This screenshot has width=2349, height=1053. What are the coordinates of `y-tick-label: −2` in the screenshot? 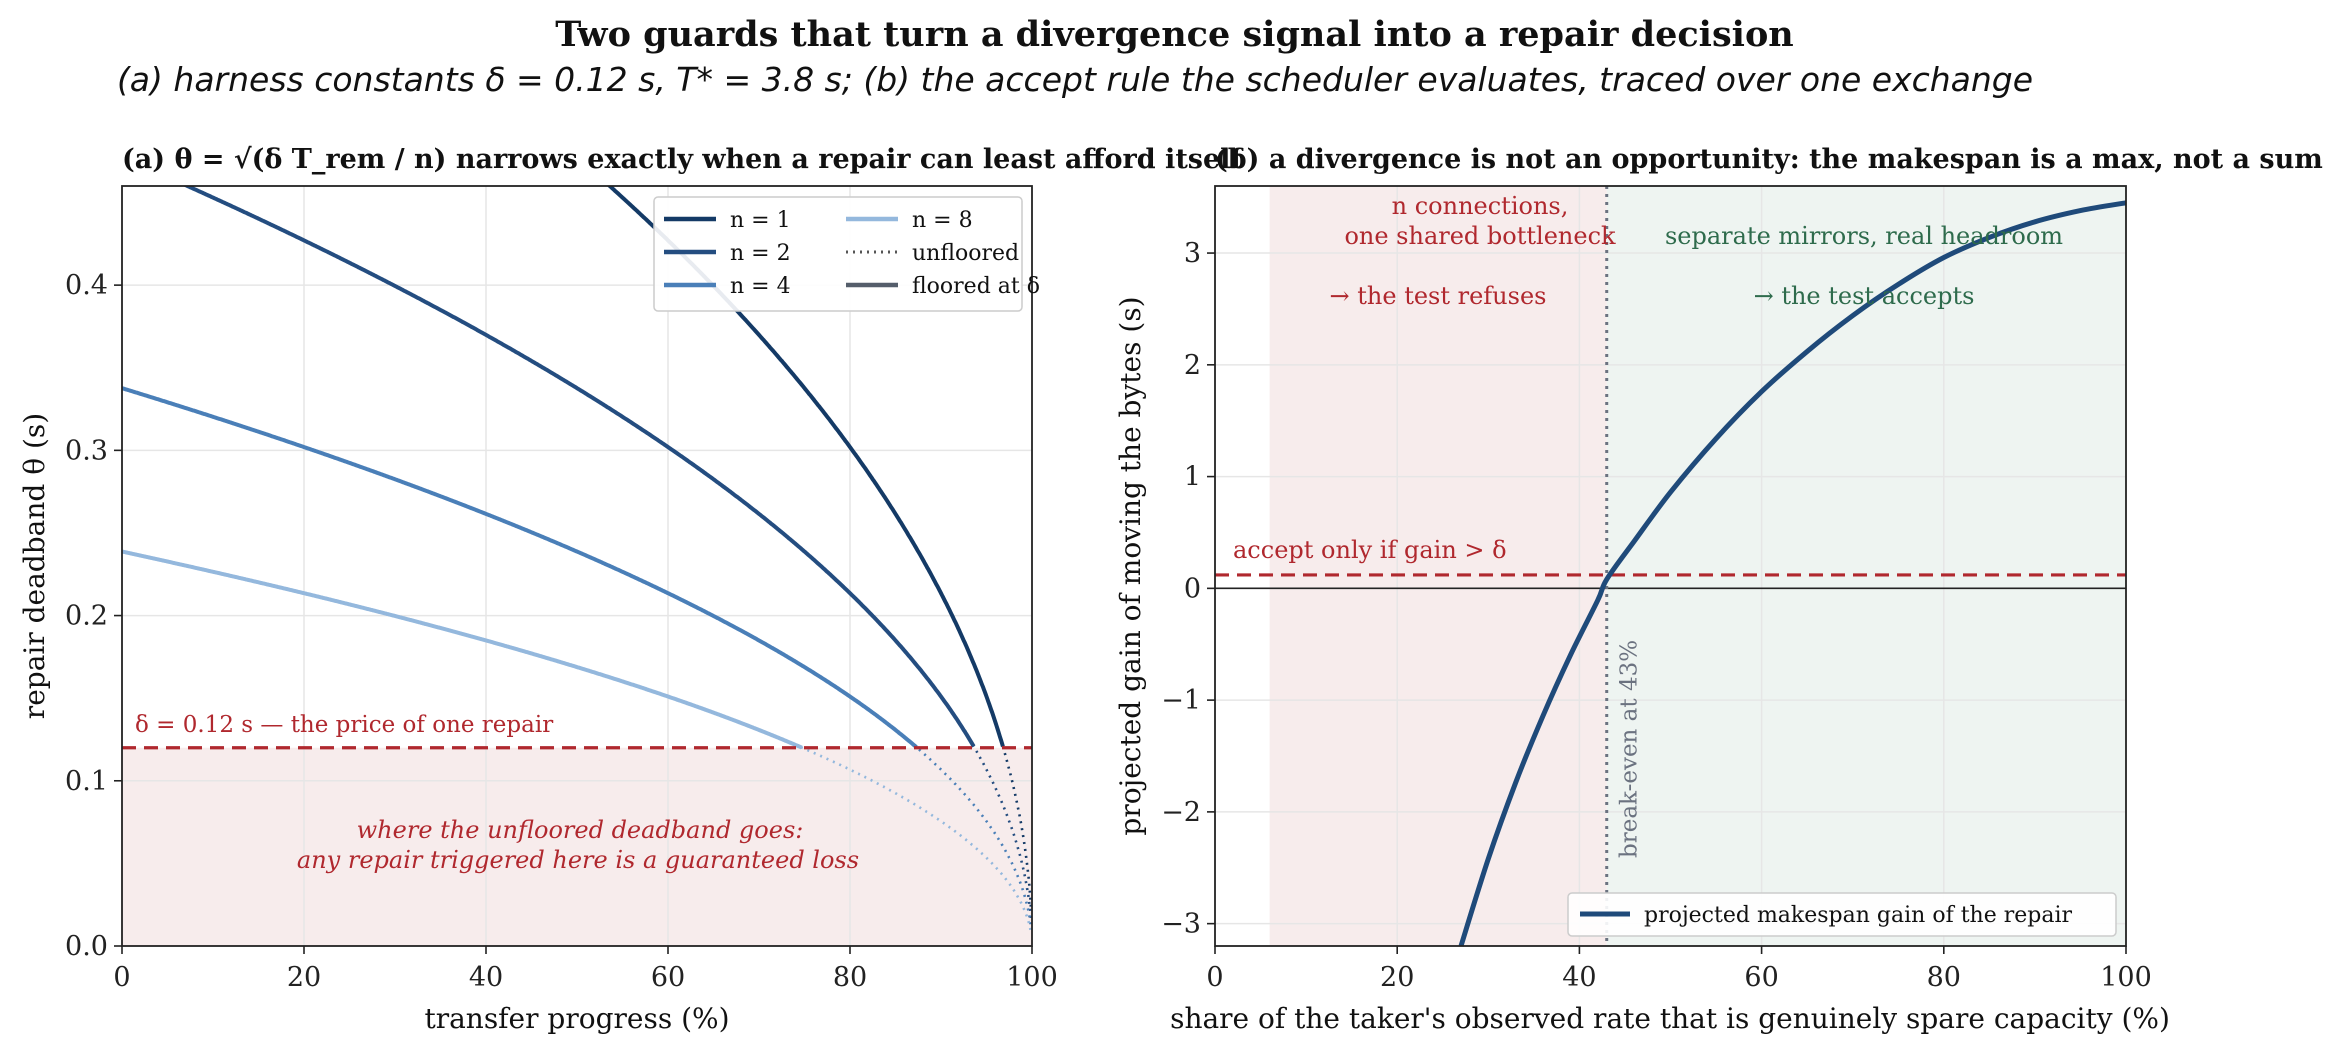 It's located at (1181, 812).